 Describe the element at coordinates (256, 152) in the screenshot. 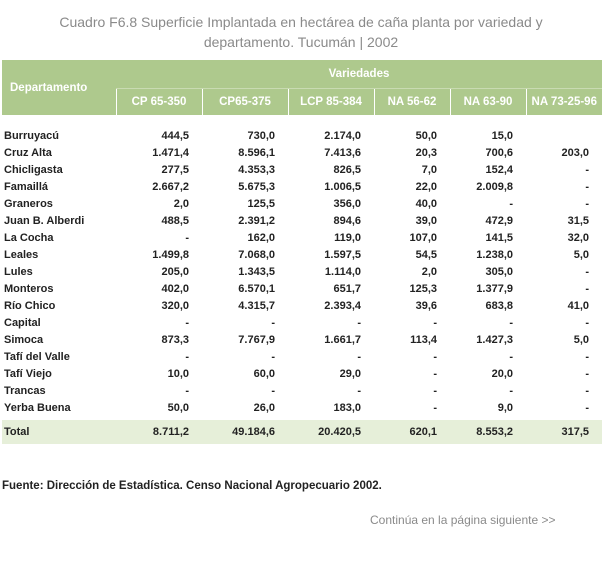

I see `table-cell: 8.596,1` at that location.